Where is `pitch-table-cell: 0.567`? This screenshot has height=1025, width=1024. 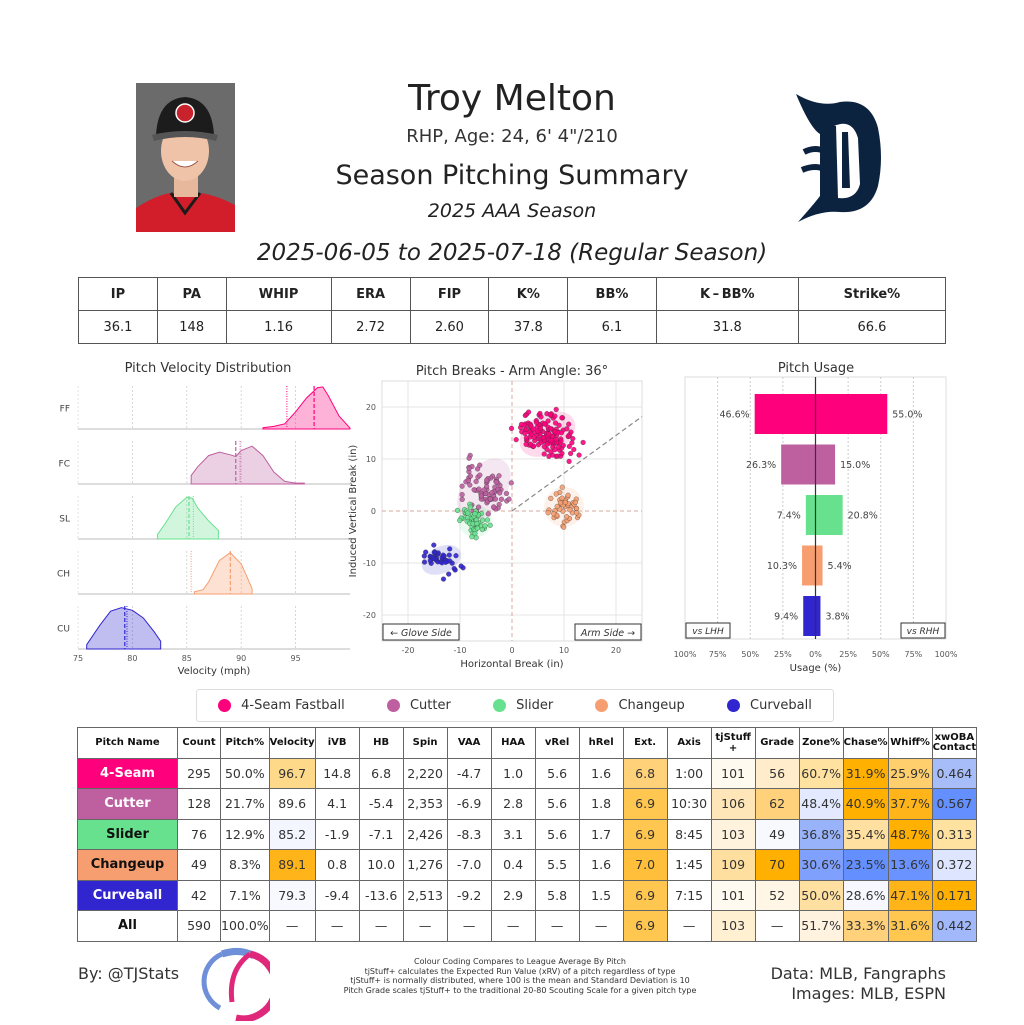 pitch-table-cell: 0.567 is located at coordinates (954, 804).